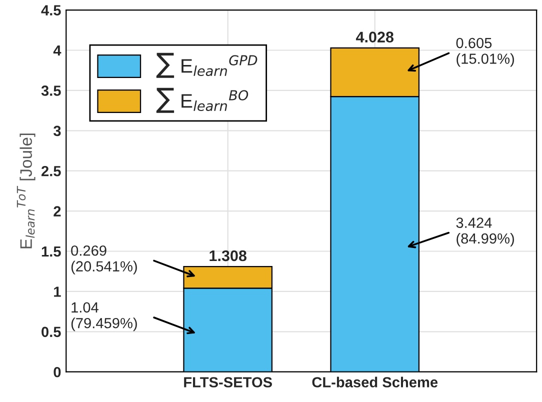  What do you see at coordinates (485, 52) in the screenshot?
I see `data-label: 0.605 (15.01%)` at bounding box center [485, 52].